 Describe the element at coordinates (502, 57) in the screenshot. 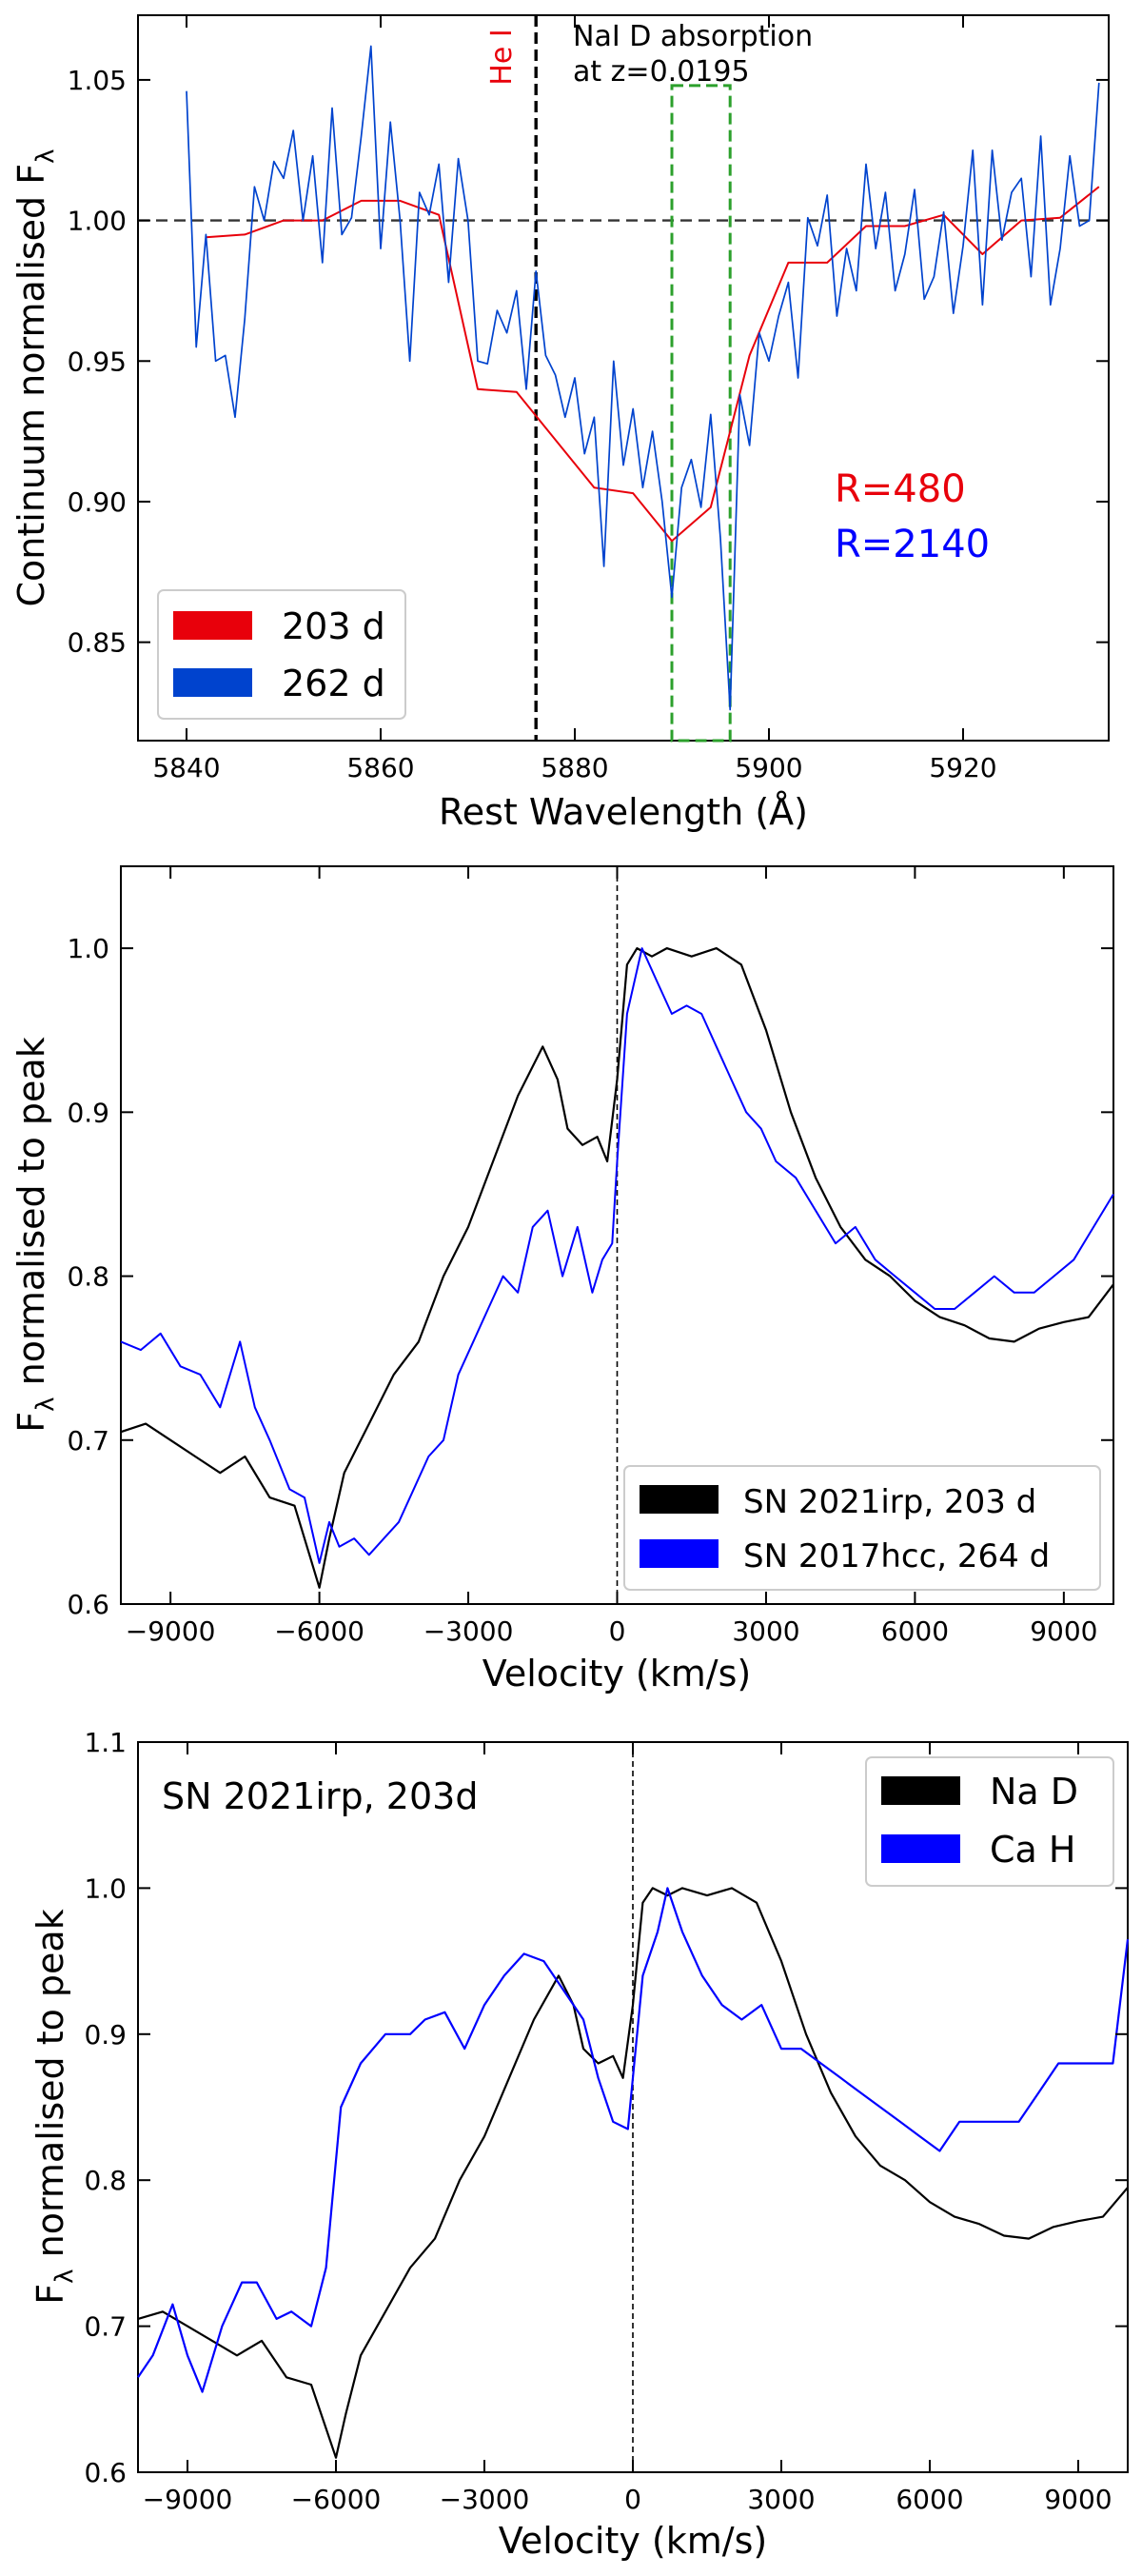

I see `he-i-label: He I` at that location.